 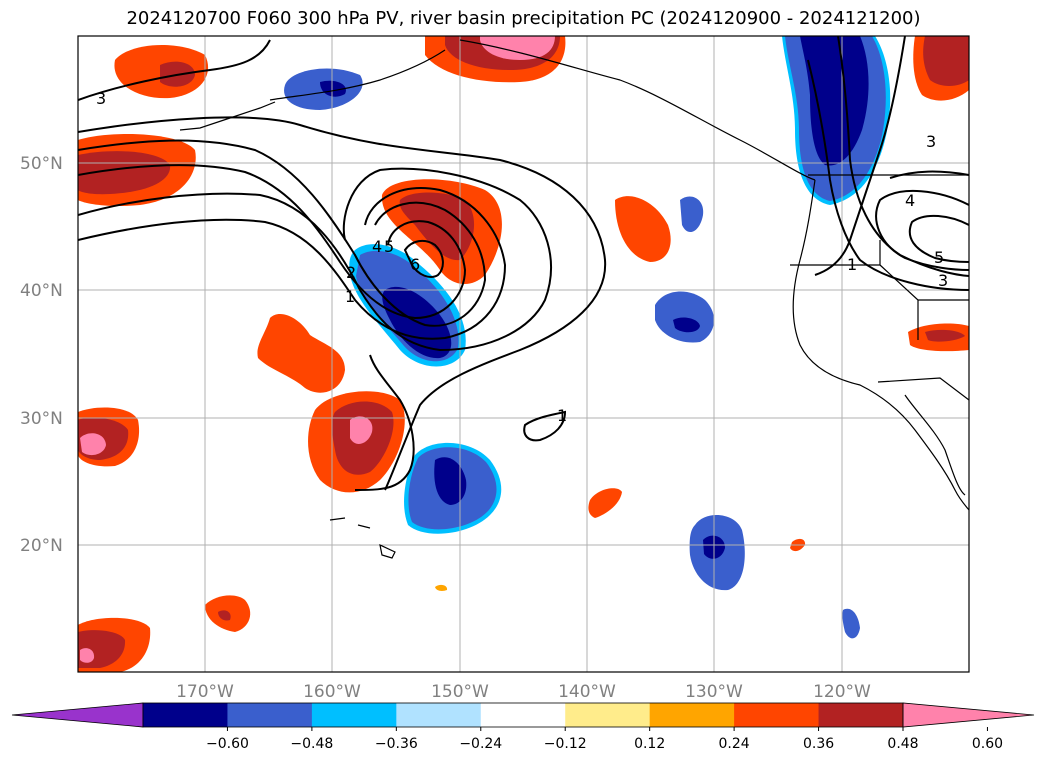 I want to click on contour-label: 6, so click(x=415, y=264).